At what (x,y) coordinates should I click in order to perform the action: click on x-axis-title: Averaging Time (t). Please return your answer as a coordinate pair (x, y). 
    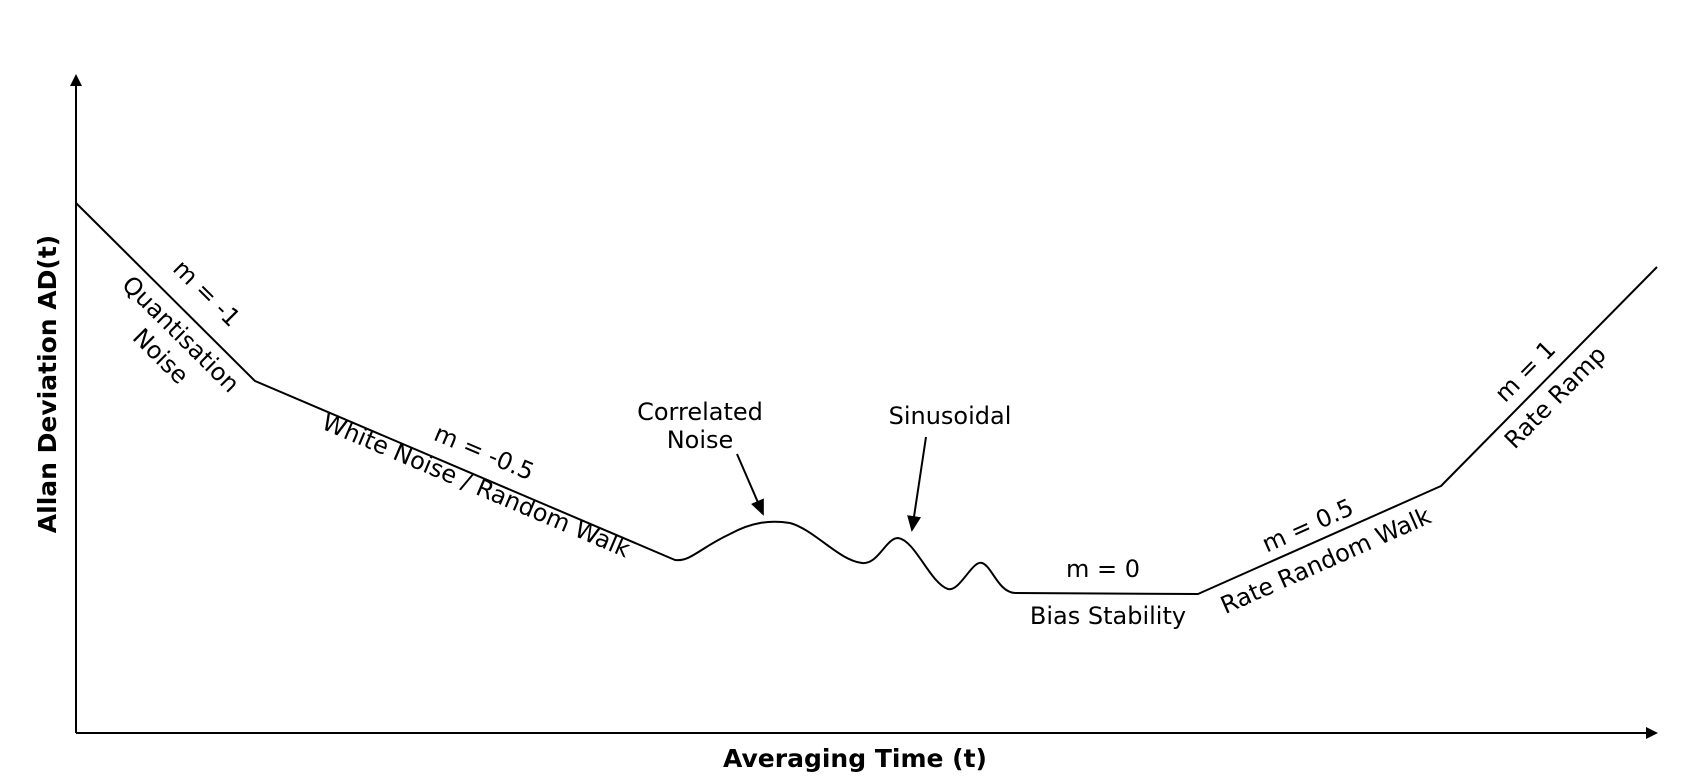
    Looking at the image, I should click on (855, 758).